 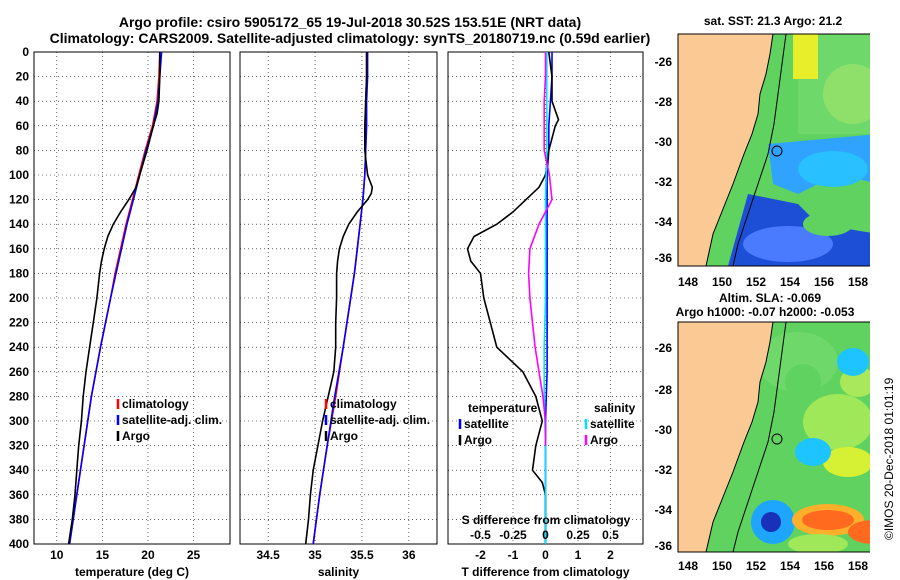 What do you see at coordinates (19, 470) in the screenshot?
I see `y-tick-label: 340` at bounding box center [19, 470].